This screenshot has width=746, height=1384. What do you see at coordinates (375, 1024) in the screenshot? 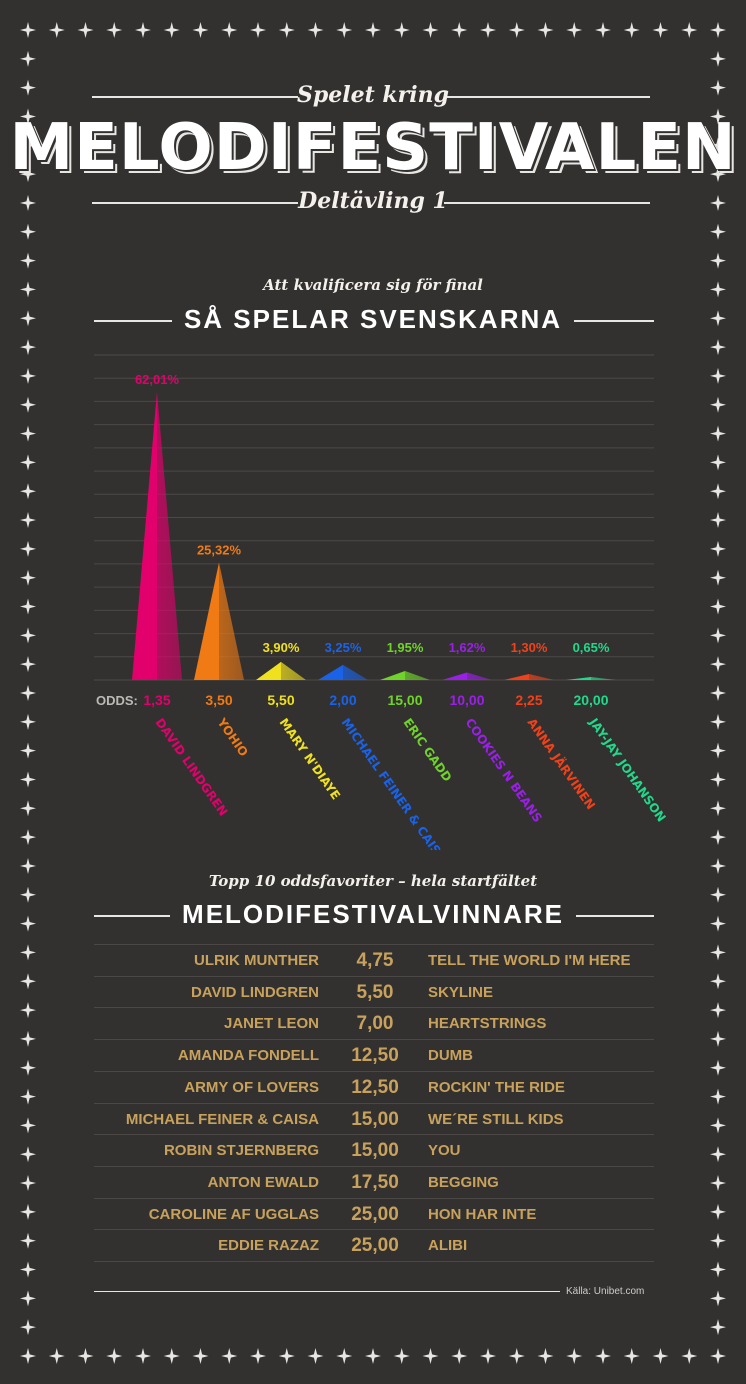
I see `table-row-odds: 7,00` at bounding box center [375, 1024].